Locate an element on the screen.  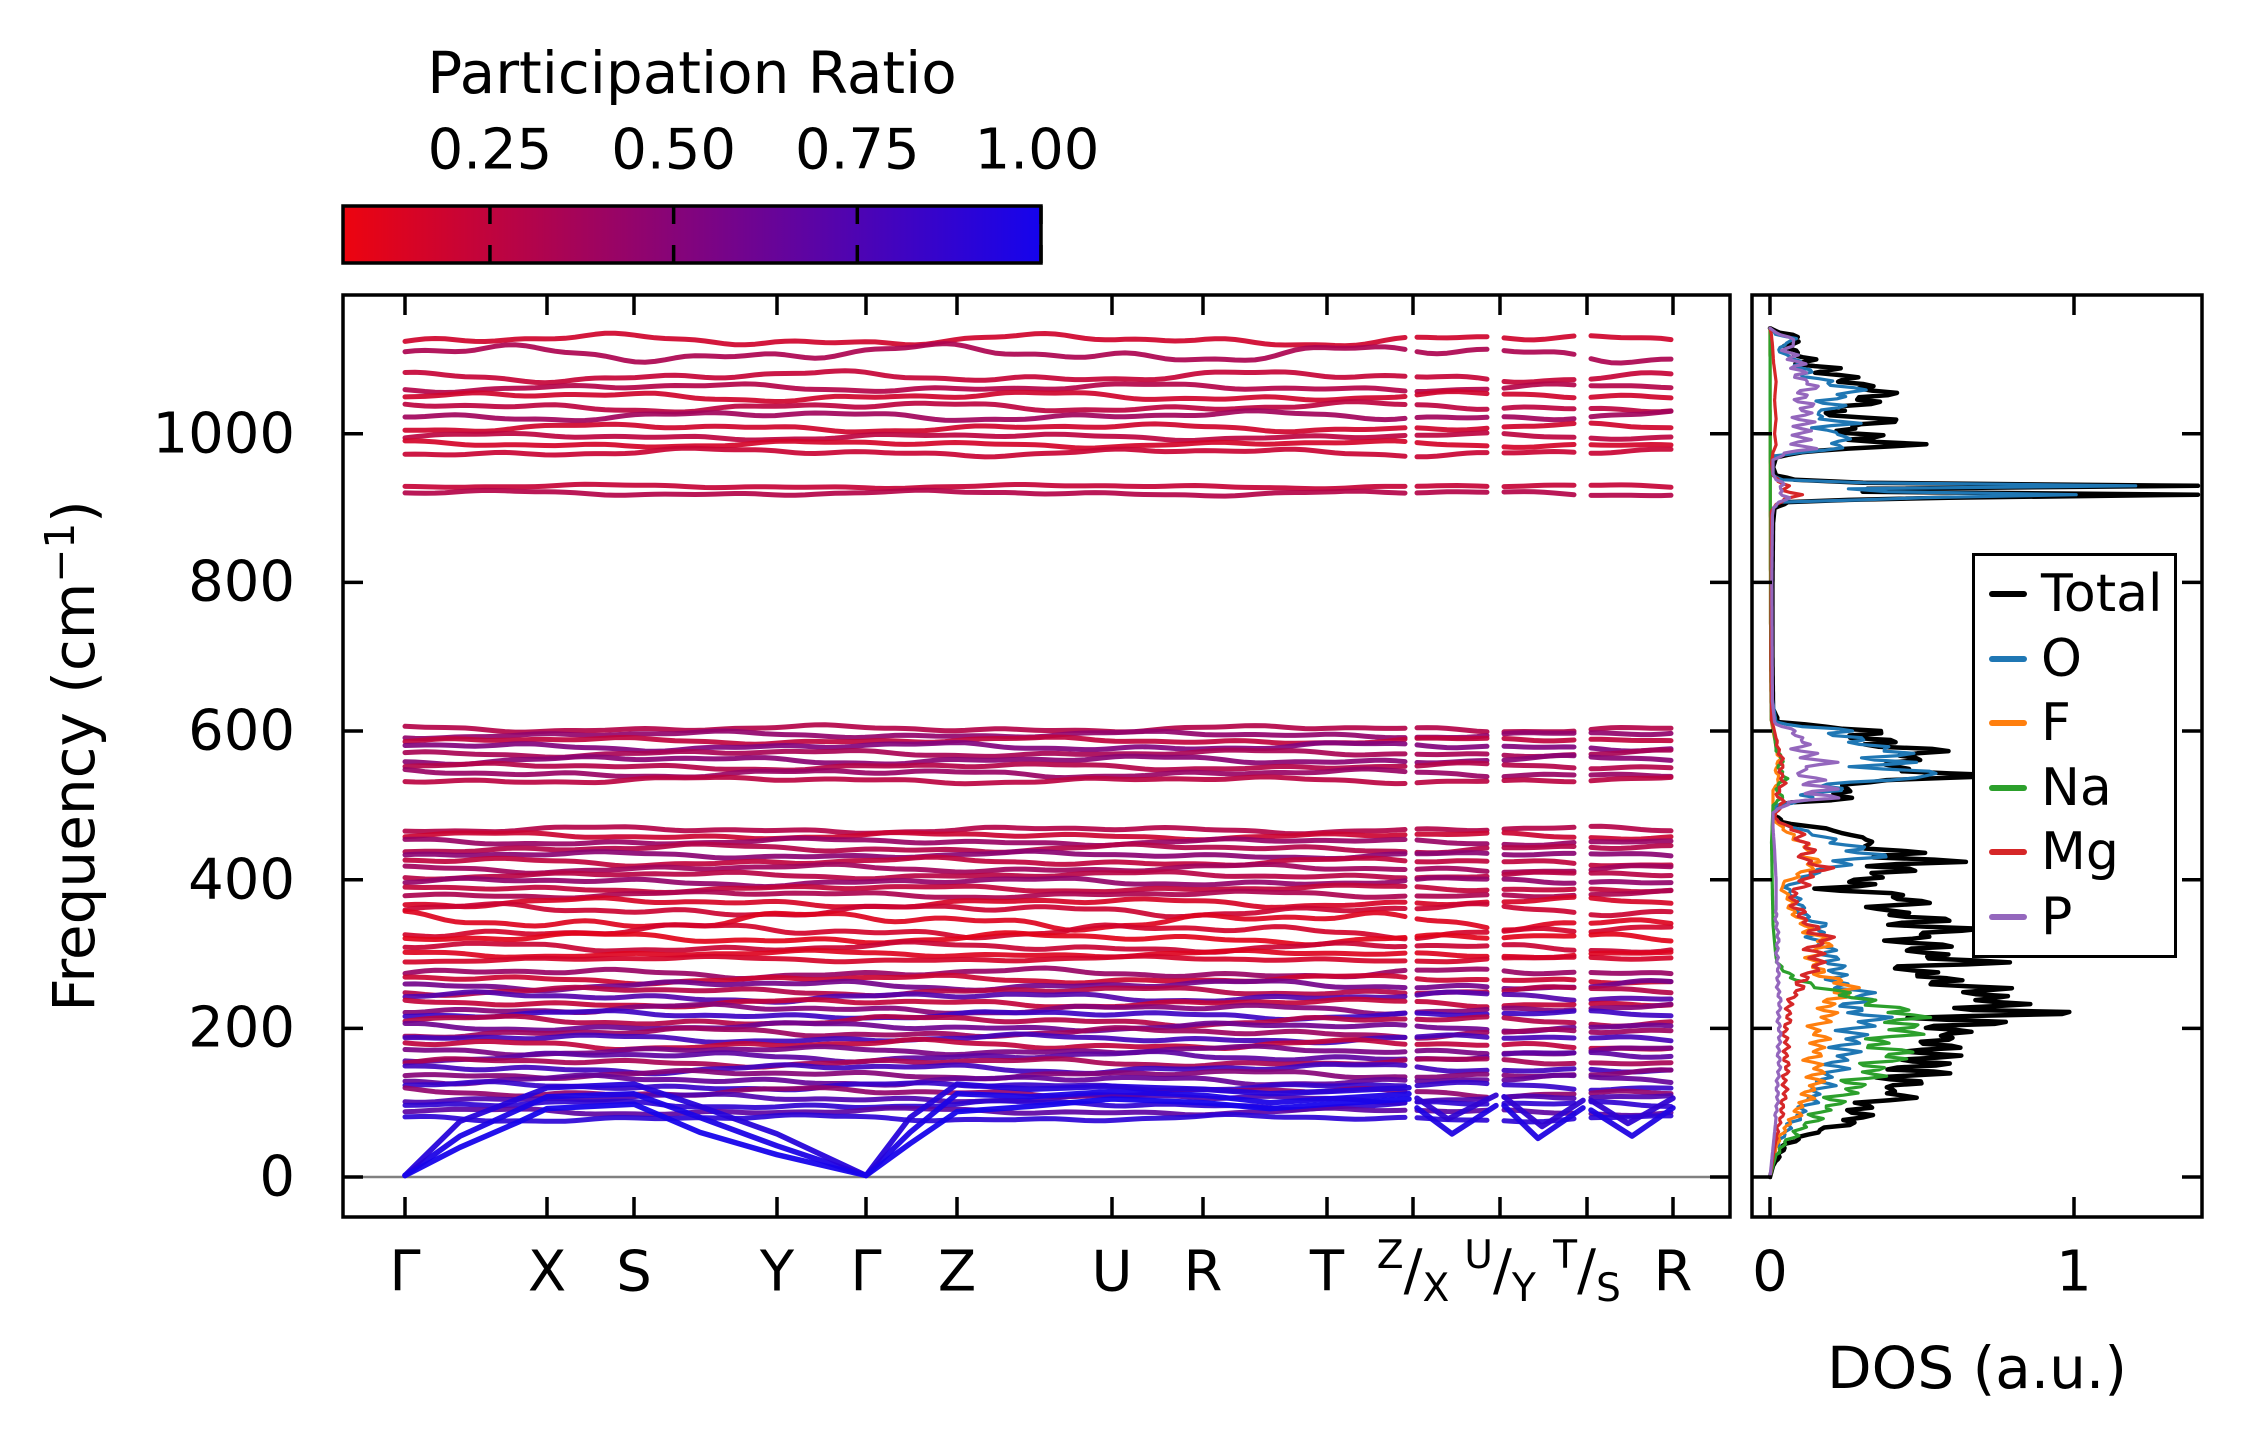
colorbar-tick-label: 1.00 is located at coordinates (1037, 150).